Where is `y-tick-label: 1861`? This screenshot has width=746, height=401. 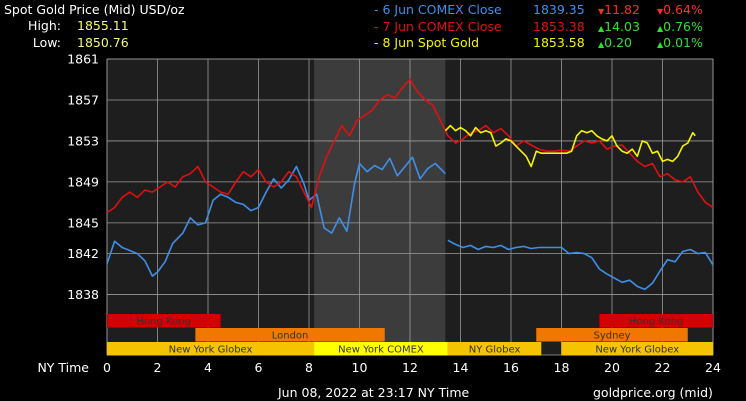
y-tick-label: 1861 is located at coordinates (83, 59).